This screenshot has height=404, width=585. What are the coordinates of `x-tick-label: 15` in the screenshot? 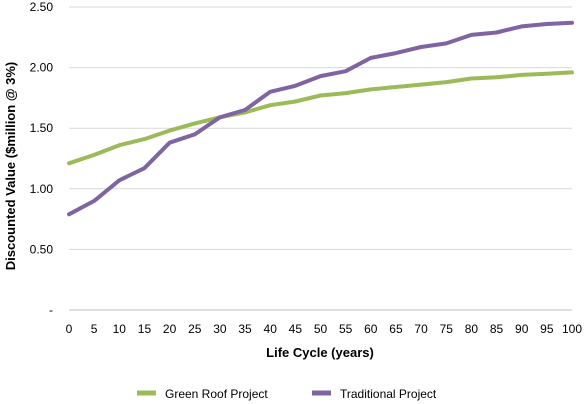 It's located at (145, 329).